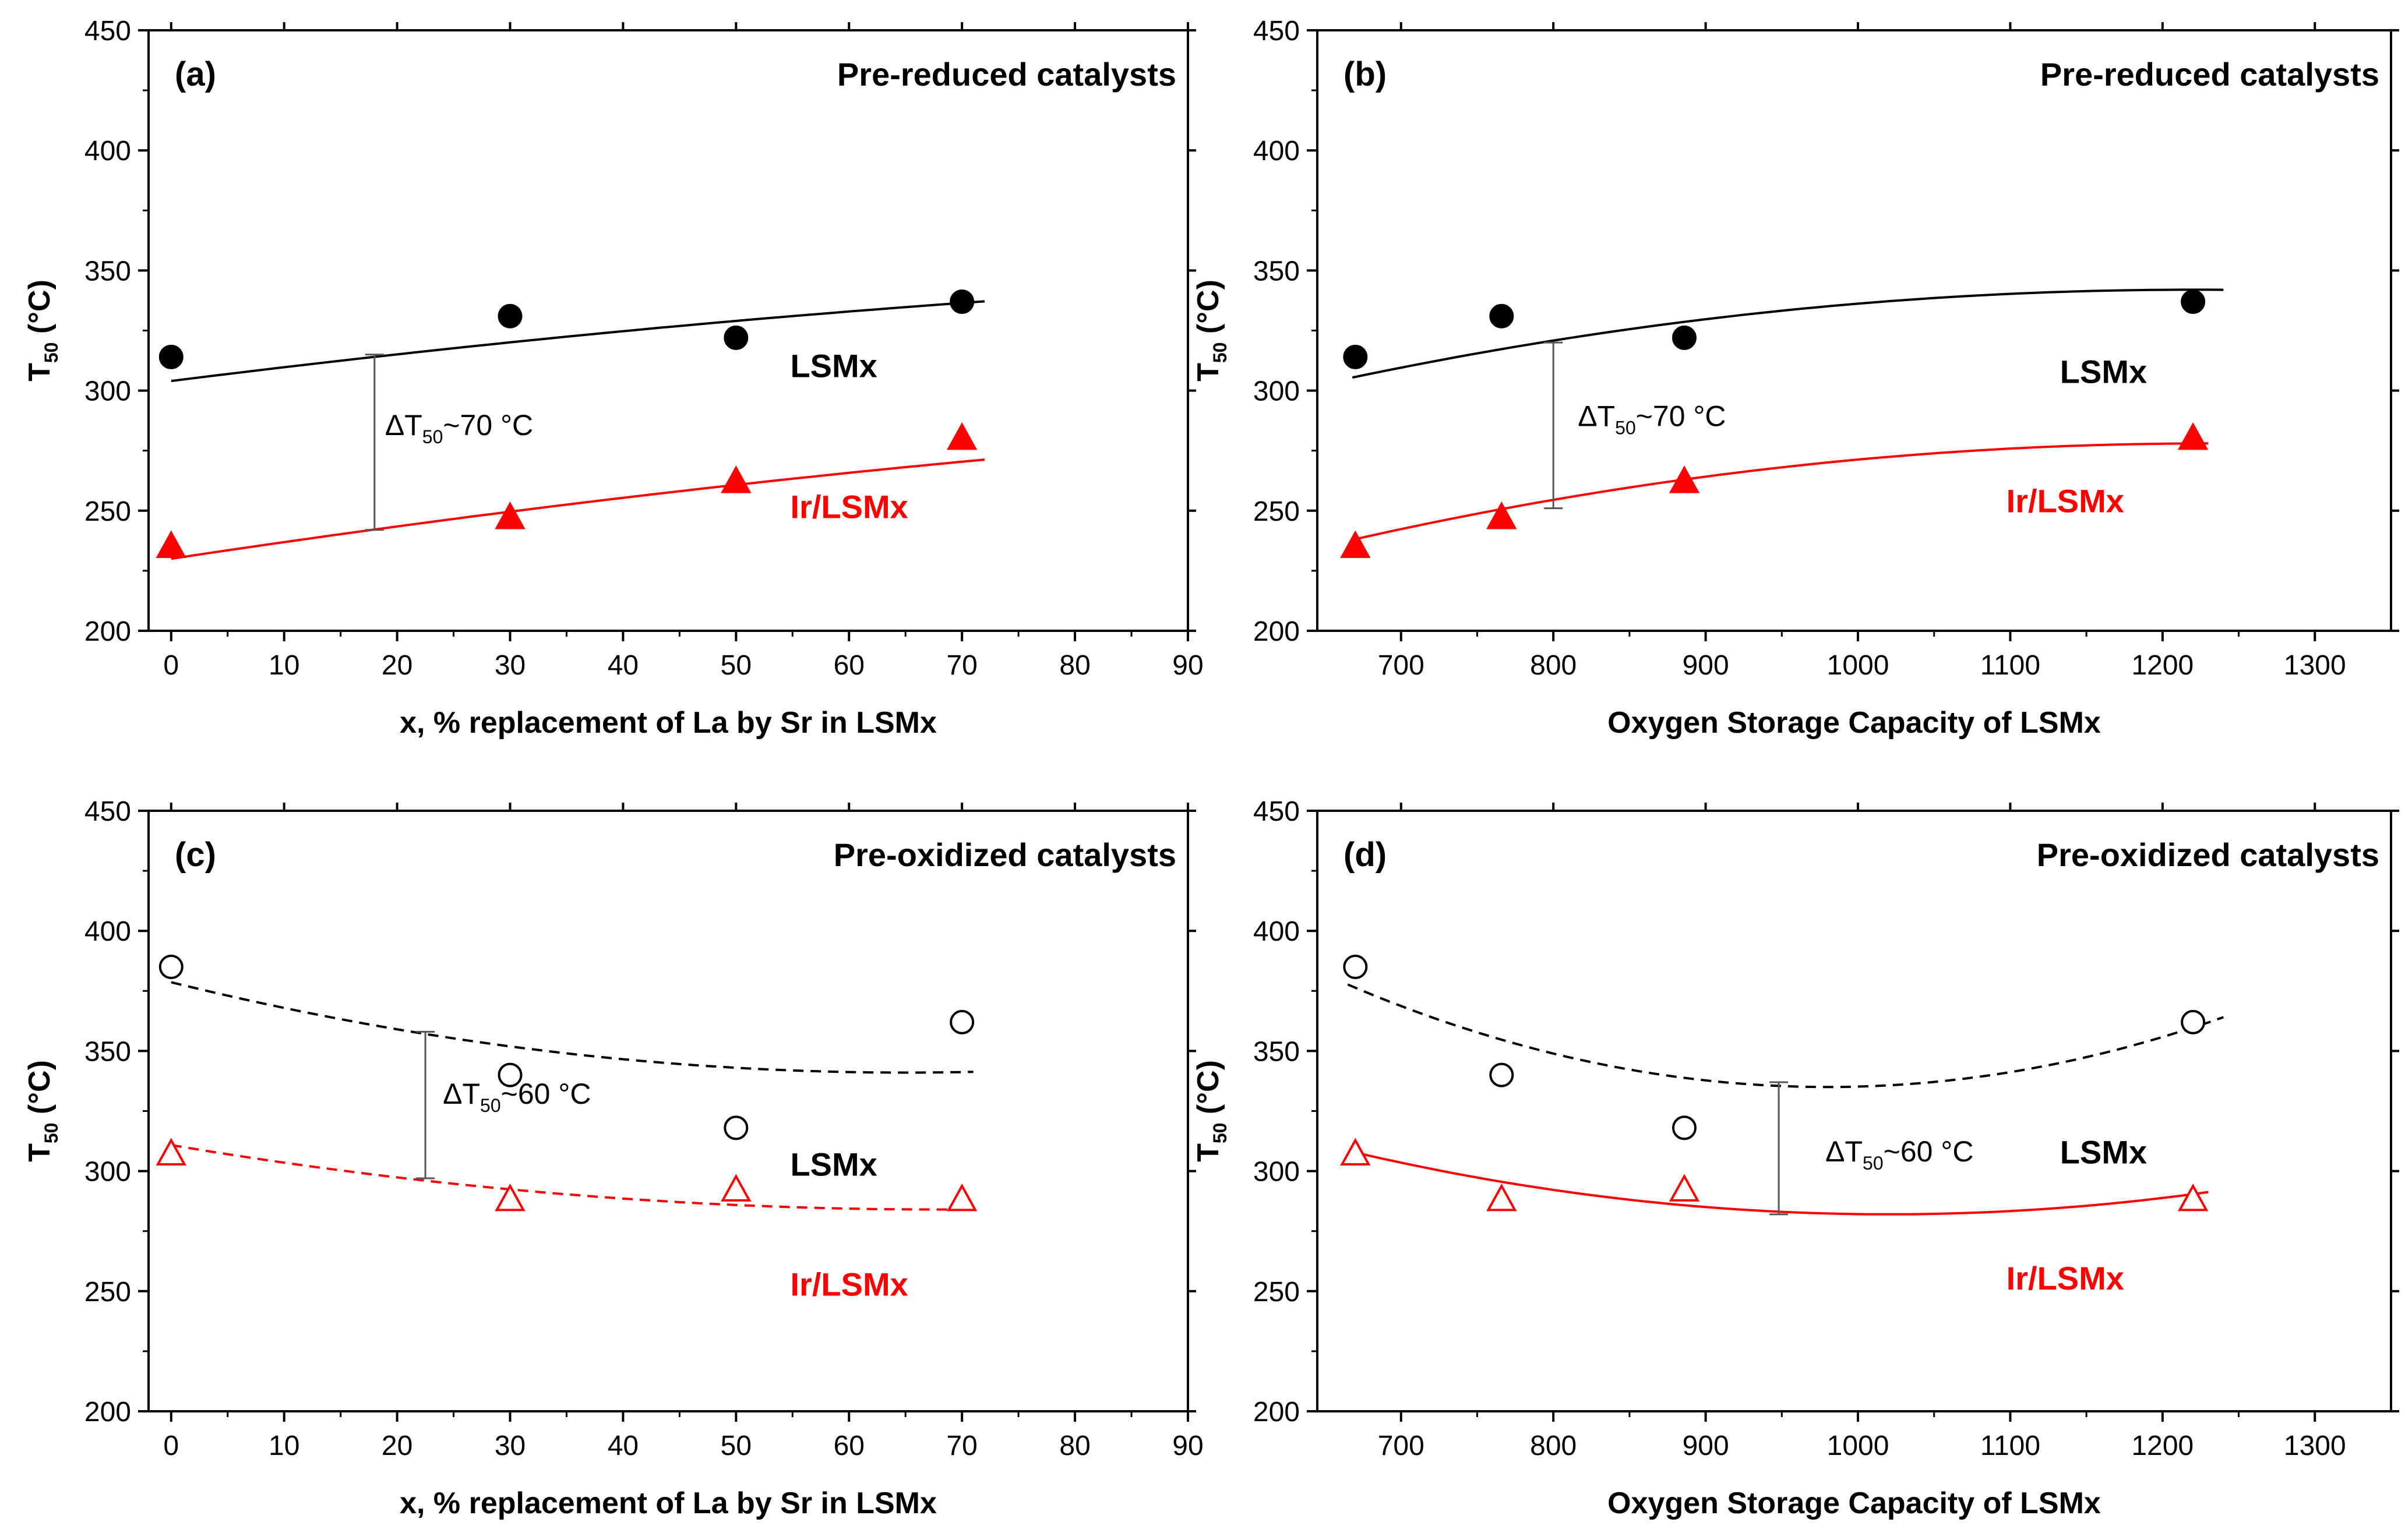 This screenshot has width=2405, height=1540. What do you see at coordinates (833, 1164) in the screenshot?
I see `series-label: LSMx` at bounding box center [833, 1164].